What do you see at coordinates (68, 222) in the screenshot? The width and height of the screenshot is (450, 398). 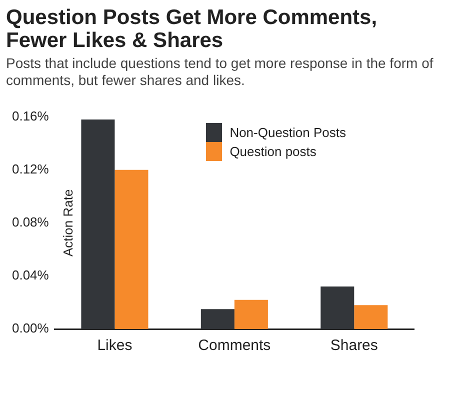 I see `y-axis-title: Action Rate` at bounding box center [68, 222].